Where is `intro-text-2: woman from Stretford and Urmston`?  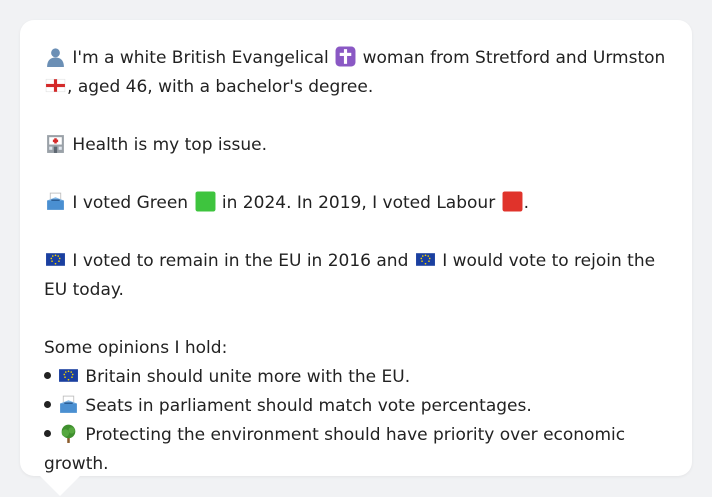 intro-text-2: woman from Stretford and Urmston is located at coordinates (514, 58).